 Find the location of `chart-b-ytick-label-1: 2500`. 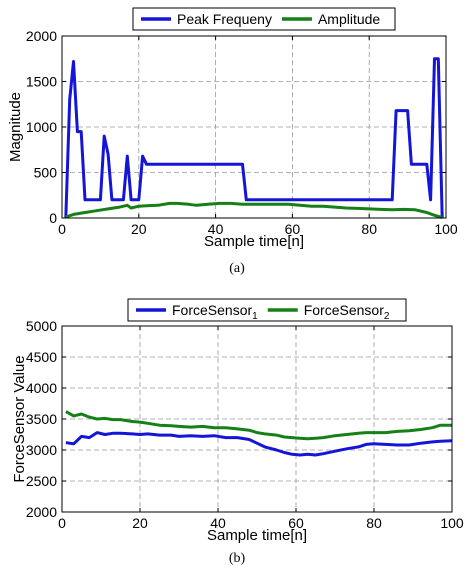

chart-b-ytick-label-1: 2500 is located at coordinates (41, 481).